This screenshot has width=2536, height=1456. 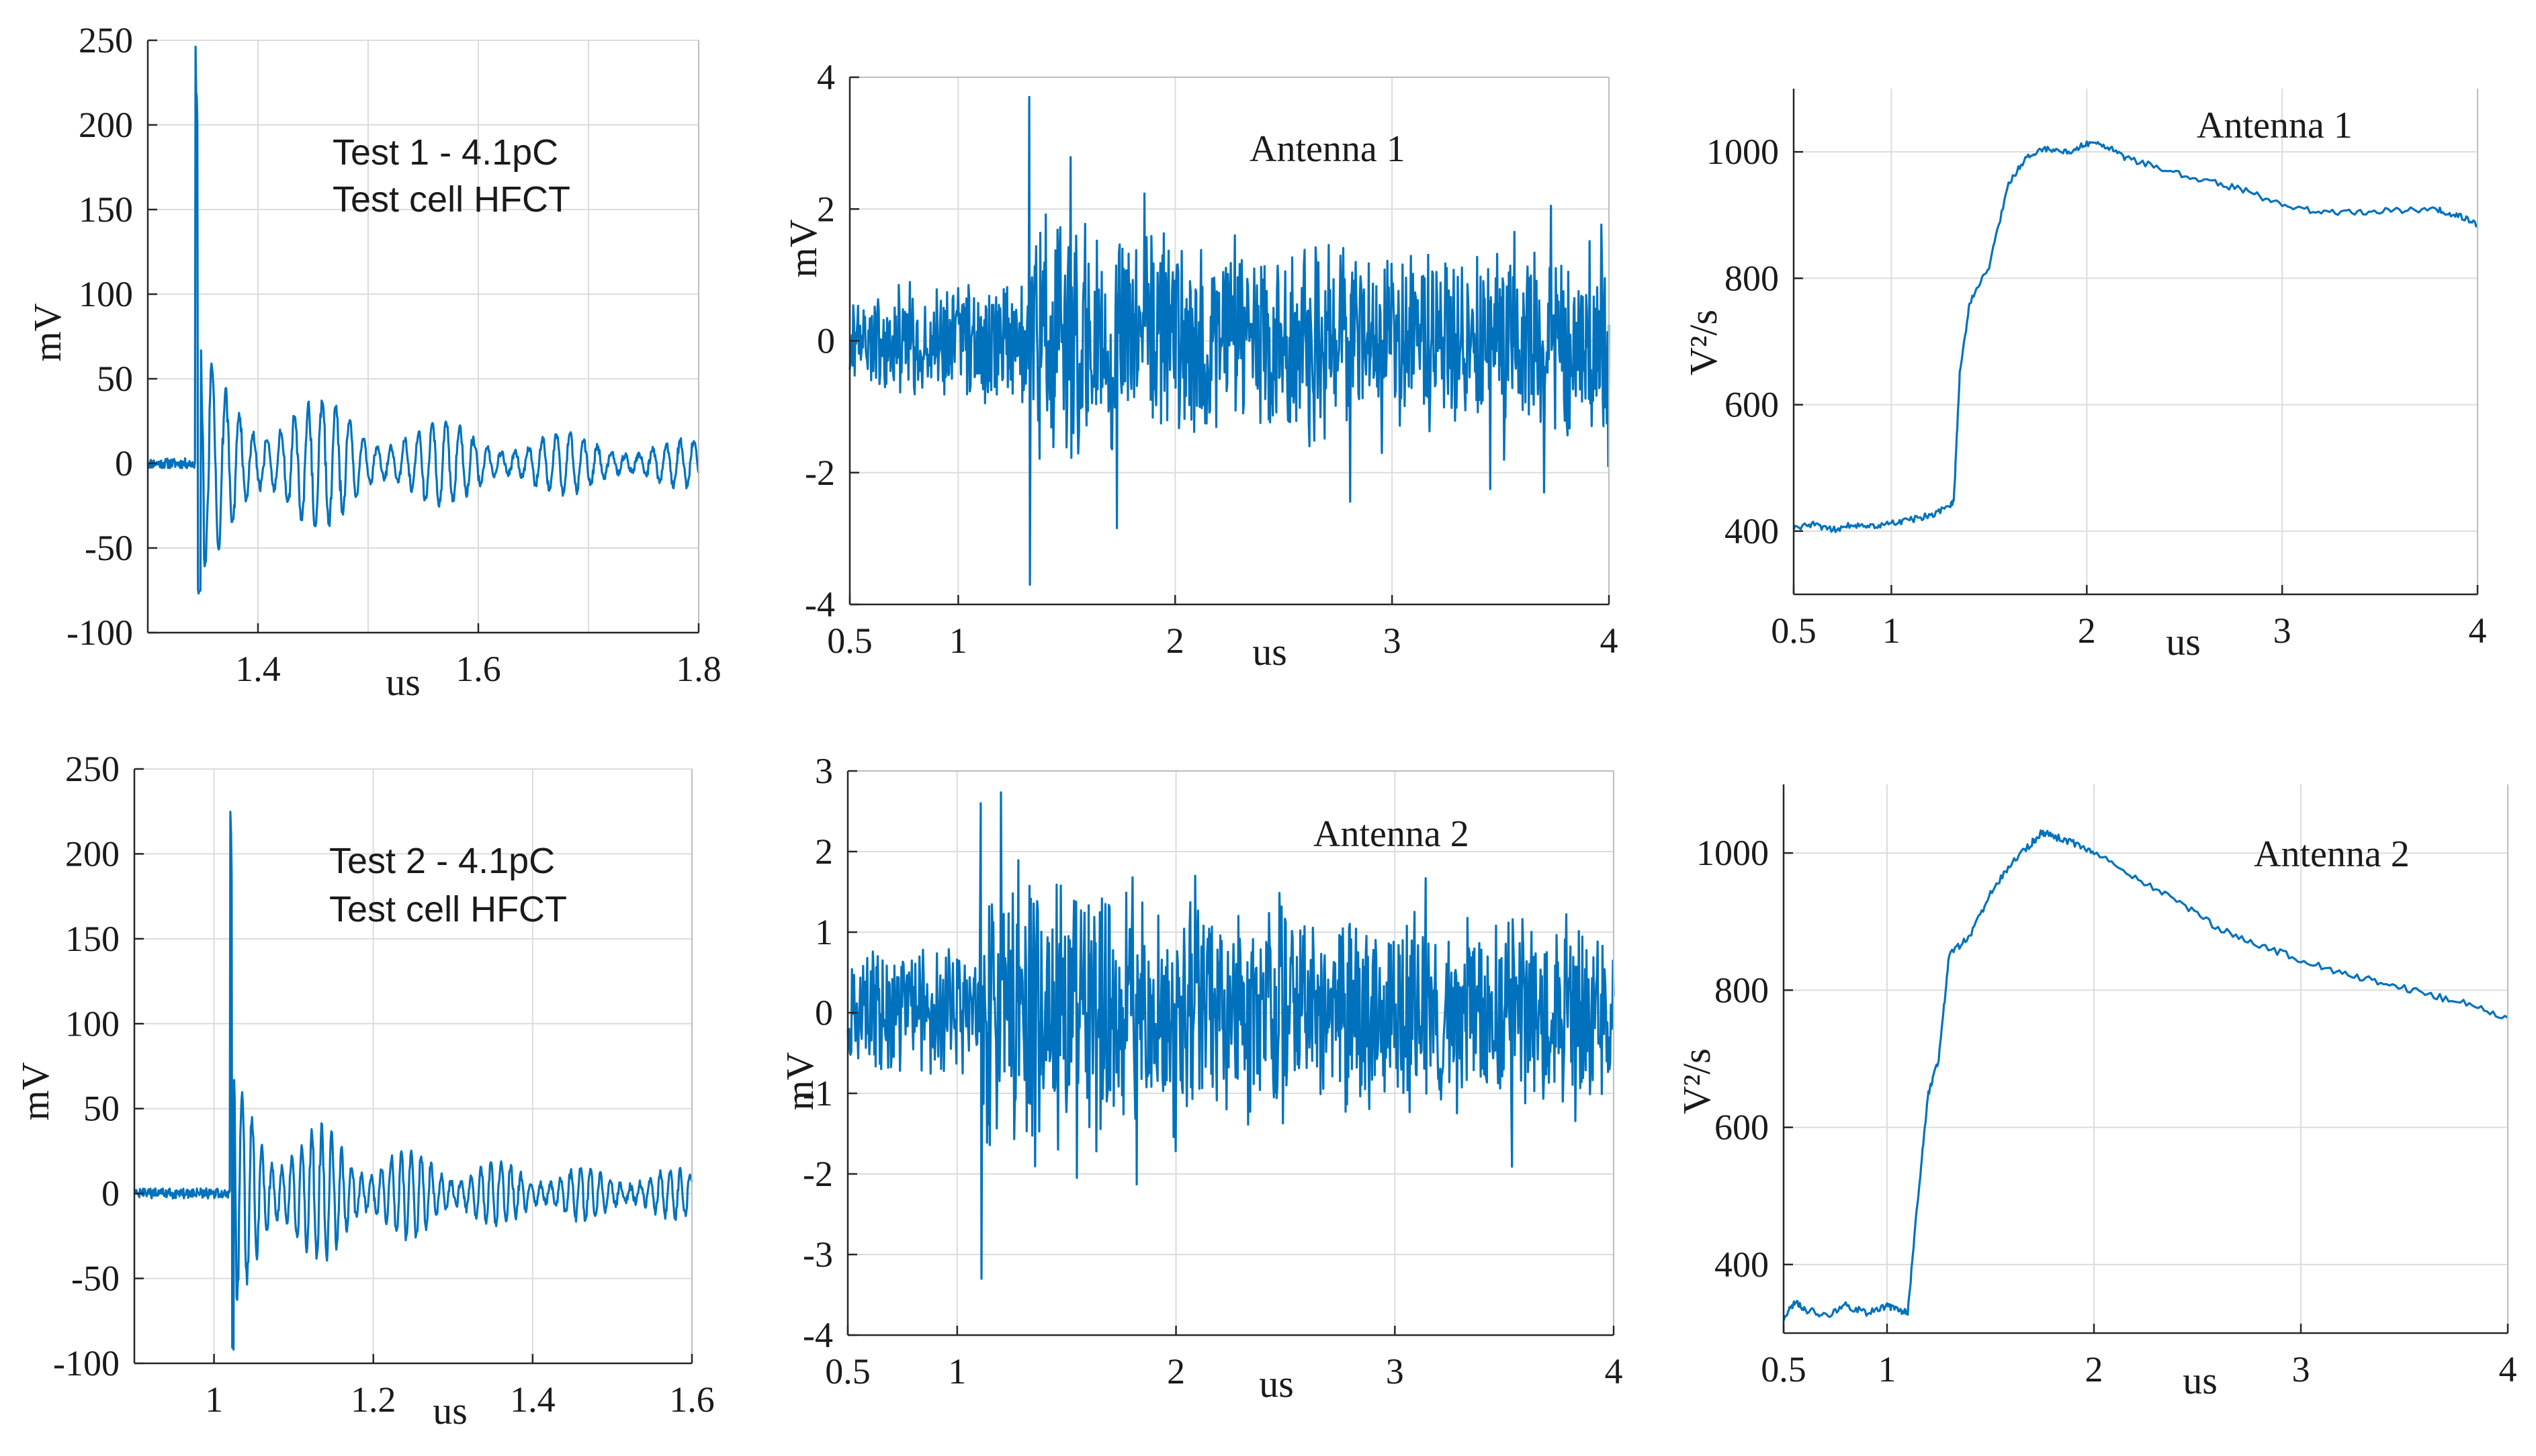 I want to click on y-tick-label: 1, so click(x=824, y=932).